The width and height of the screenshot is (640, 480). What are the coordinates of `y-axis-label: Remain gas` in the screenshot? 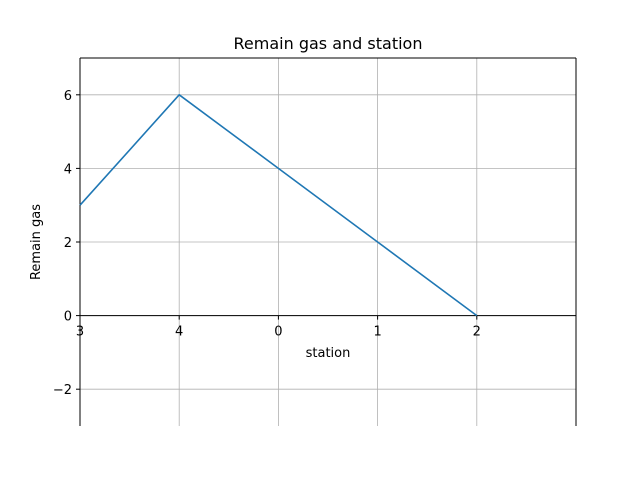 It's located at (36, 242).